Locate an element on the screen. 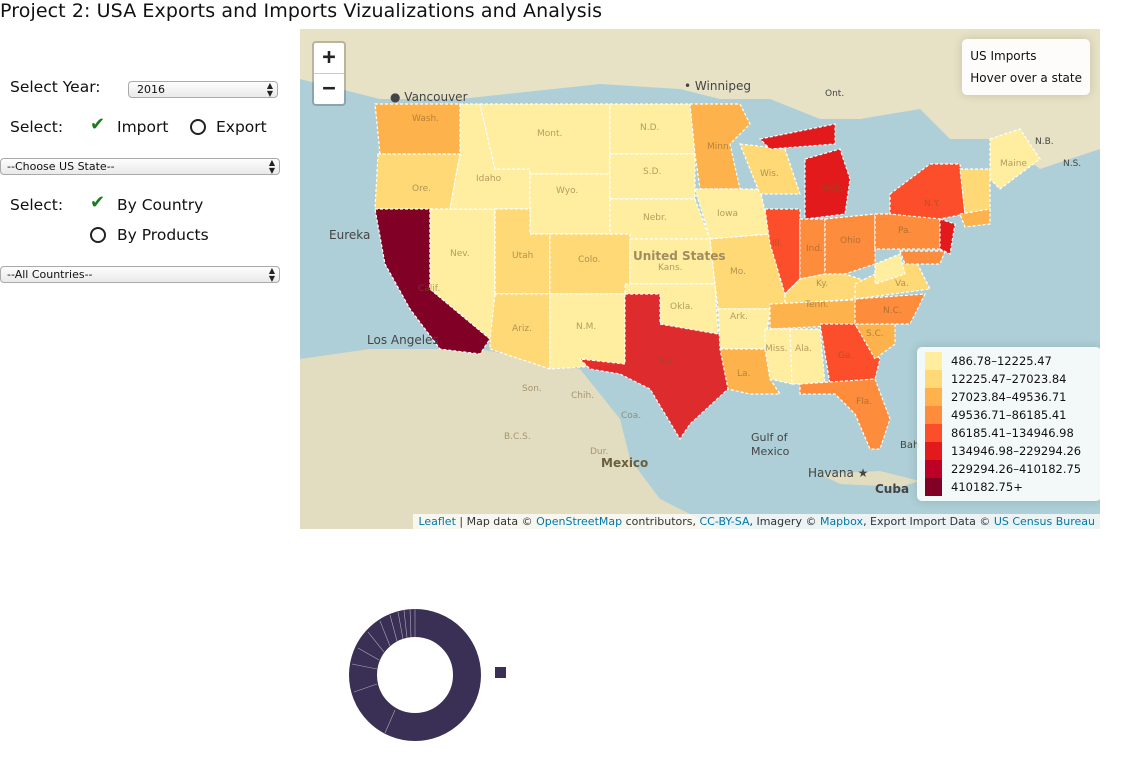 Image resolution: width=1134 pixels, height=776 pixels. state-ohio is located at coordinates (850, 244).